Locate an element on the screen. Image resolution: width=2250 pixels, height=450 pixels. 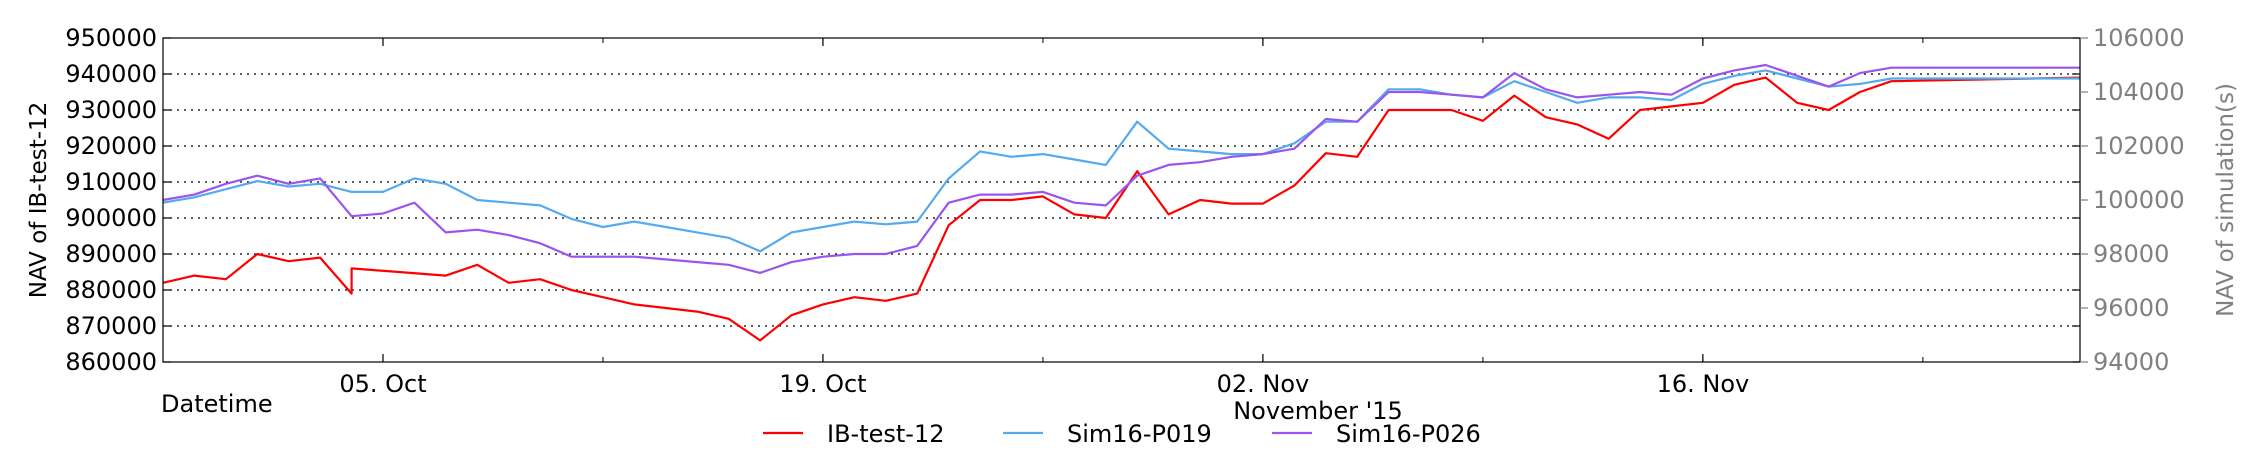
x-tick-label: 05. Oct is located at coordinates (382, 384).